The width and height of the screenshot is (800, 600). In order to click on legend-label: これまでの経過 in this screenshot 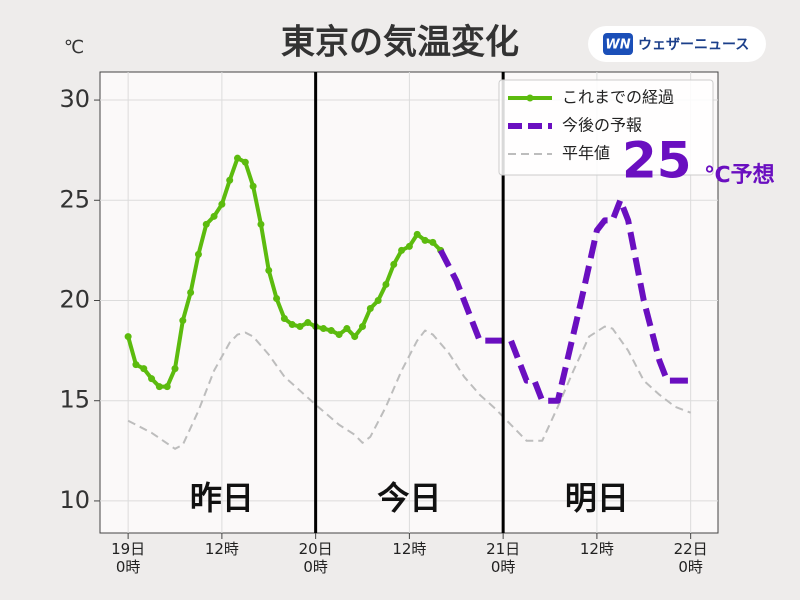, I will do `click(618, 97)`.